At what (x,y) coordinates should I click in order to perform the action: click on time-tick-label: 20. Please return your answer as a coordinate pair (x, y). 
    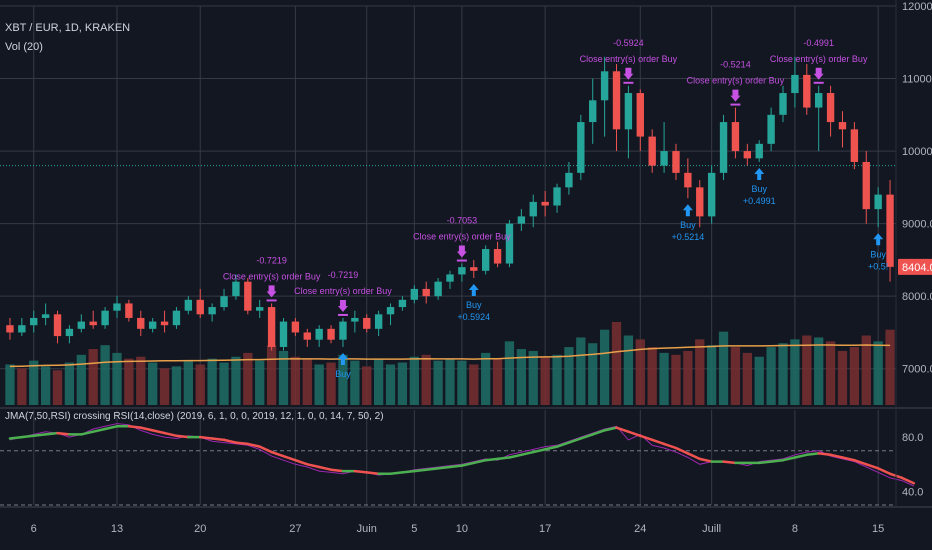
    Looking at the image, I should click on (200, 529).